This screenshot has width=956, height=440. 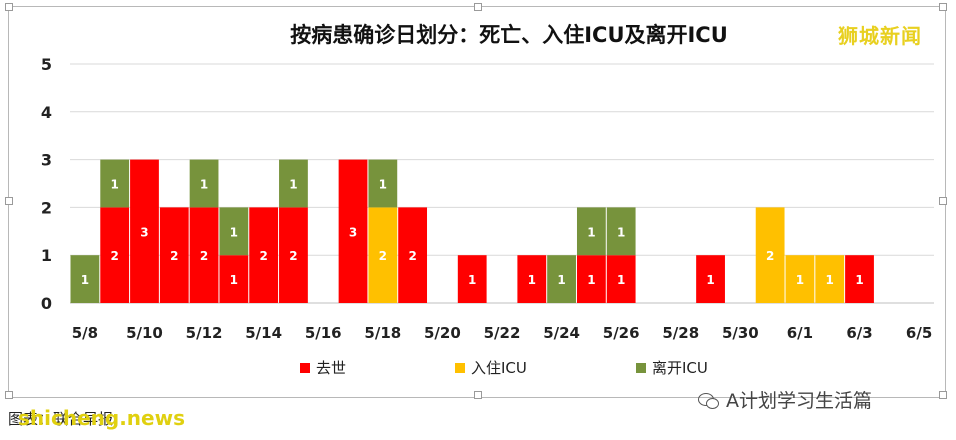 What do you see at coordinates (621, 333) in the screenshot?
I see `x-tick-label: 5/26` at bounding box center [621, 333].